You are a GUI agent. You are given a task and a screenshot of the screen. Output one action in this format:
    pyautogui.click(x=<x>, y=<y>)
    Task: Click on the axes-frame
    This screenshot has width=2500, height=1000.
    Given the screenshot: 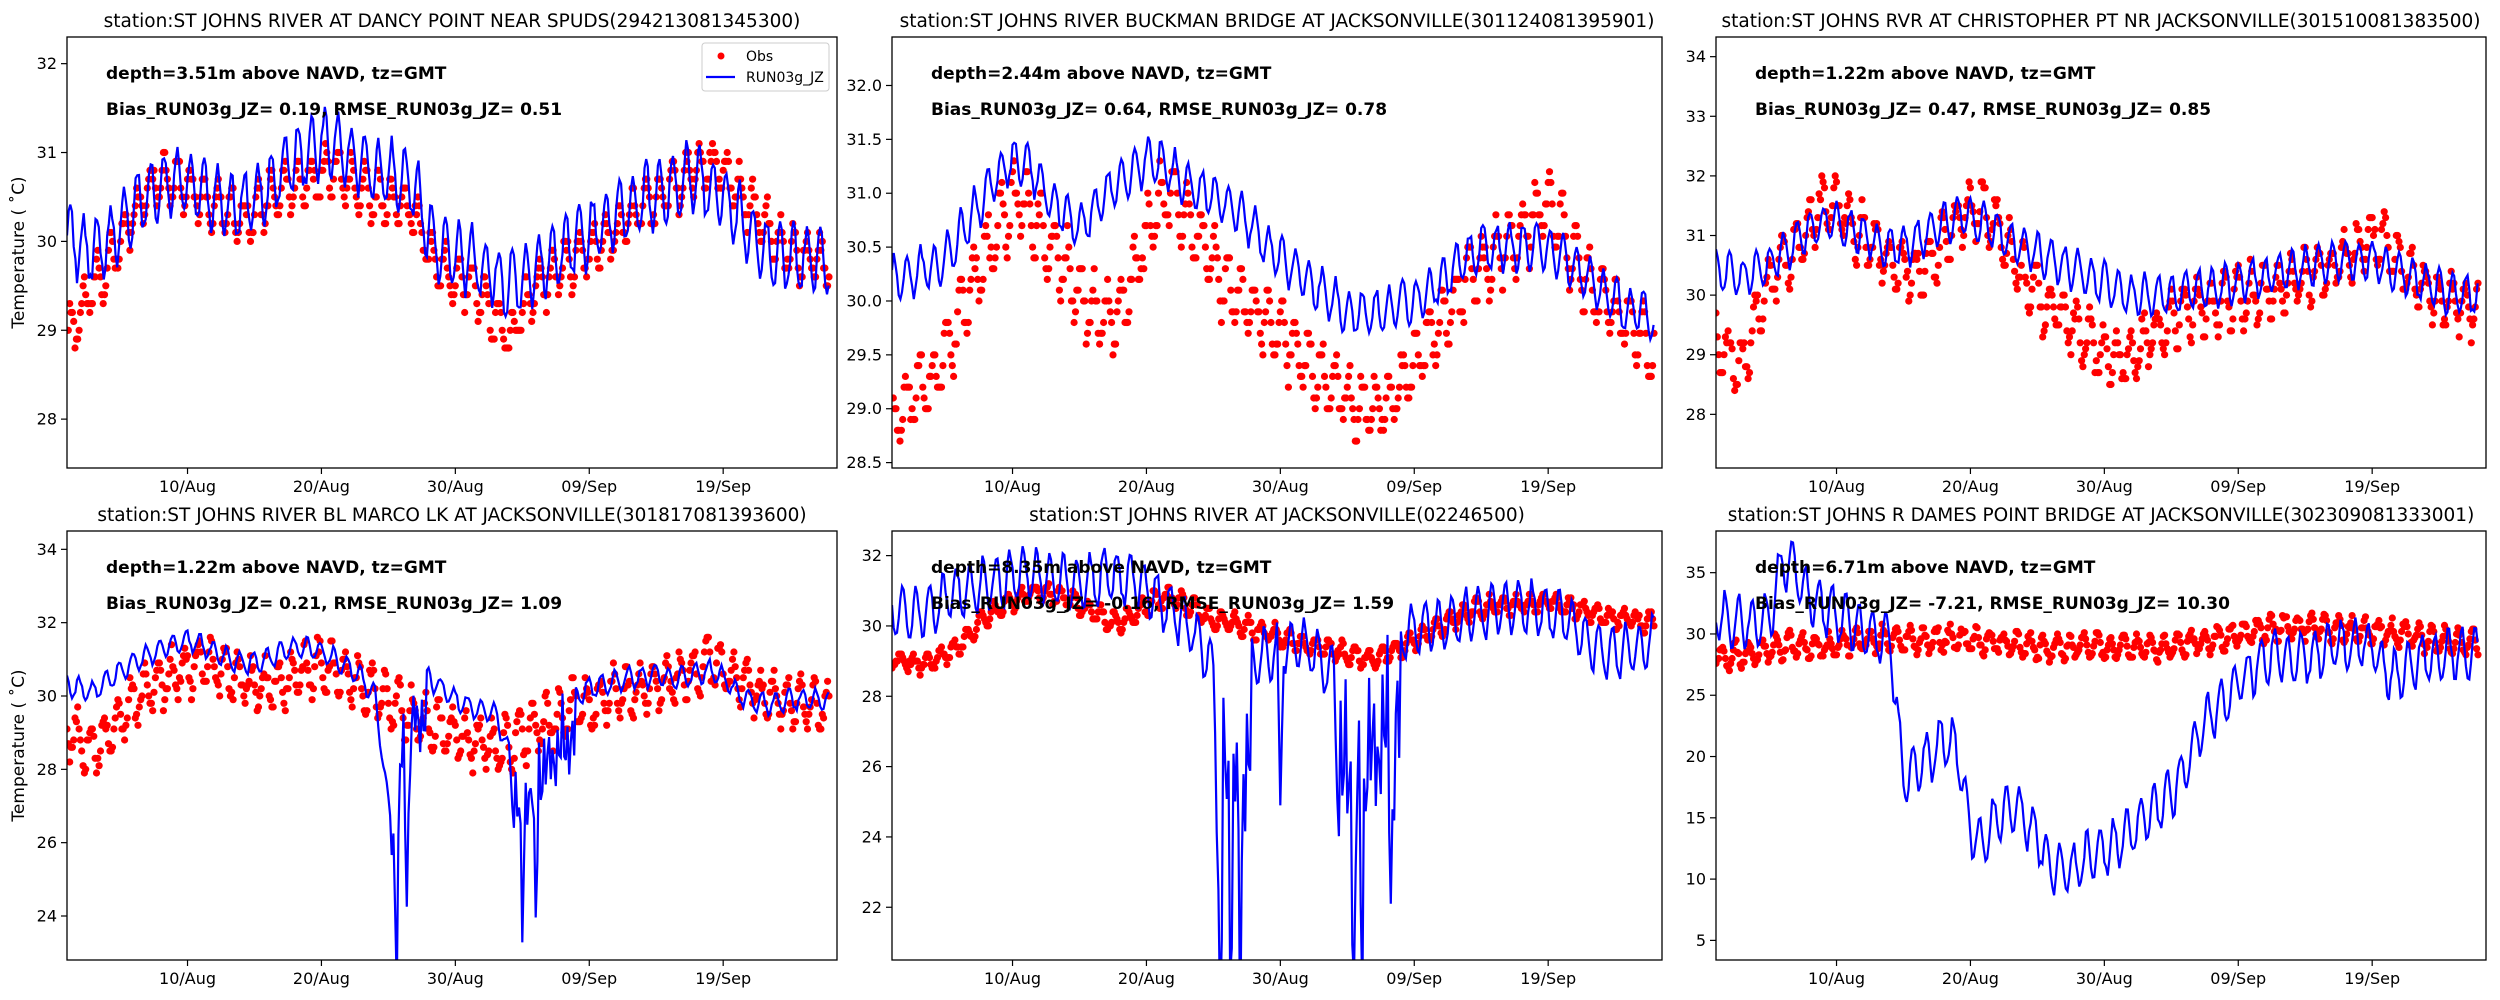 What is the action you would take?
    pyautogui.click(x=1277, y=252)
    